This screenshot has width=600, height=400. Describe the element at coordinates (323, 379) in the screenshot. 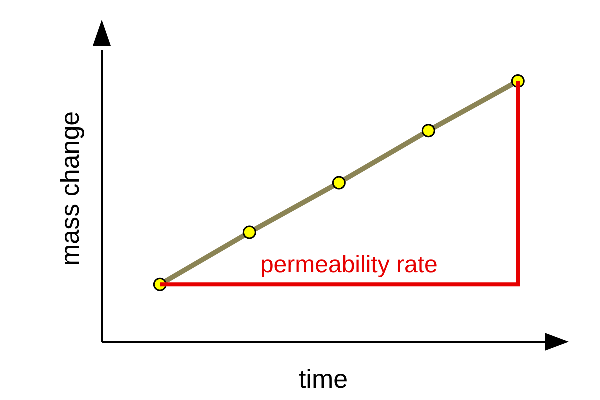

I see `x-axis-title: time` at that location.